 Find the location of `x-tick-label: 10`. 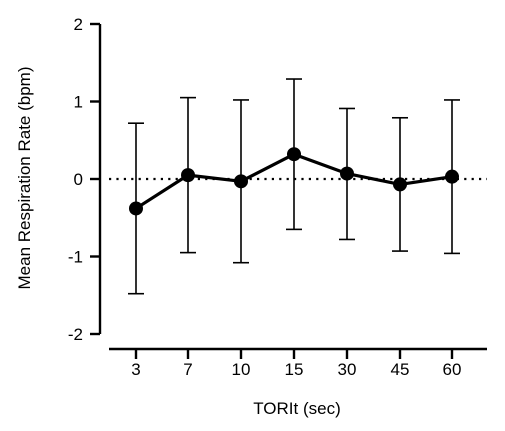

x-tick-label: 10 is located at coordinates (241, 369).